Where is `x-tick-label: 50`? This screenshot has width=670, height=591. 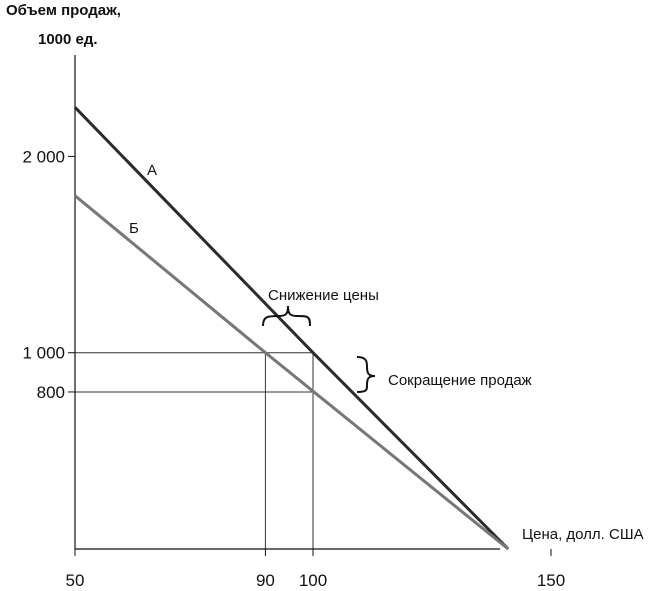
x-tick-label: 50 is located at coordinates (75, 580).